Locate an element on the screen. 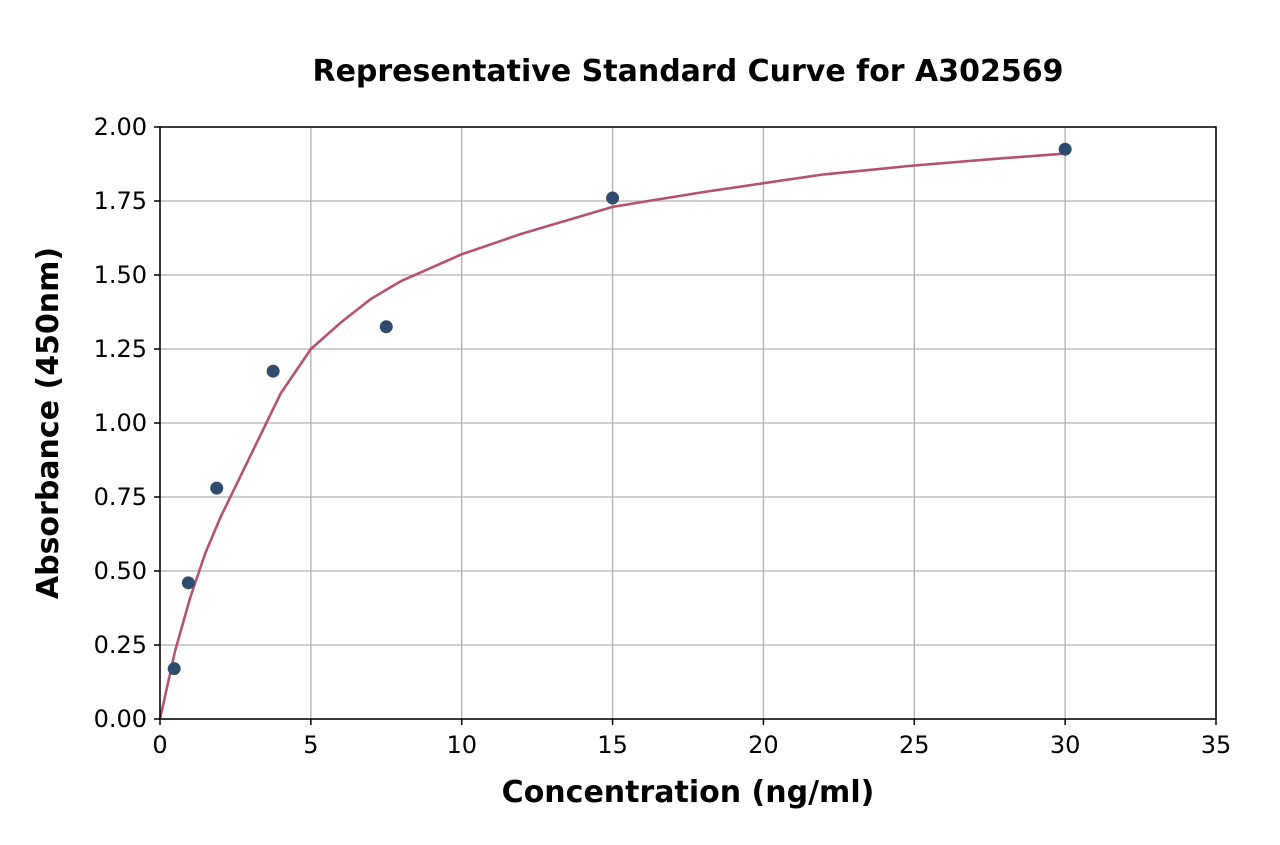 This screenshot has height=845, width=1280. y-tick-label: 0.50 is located at coordinates (120, 571).